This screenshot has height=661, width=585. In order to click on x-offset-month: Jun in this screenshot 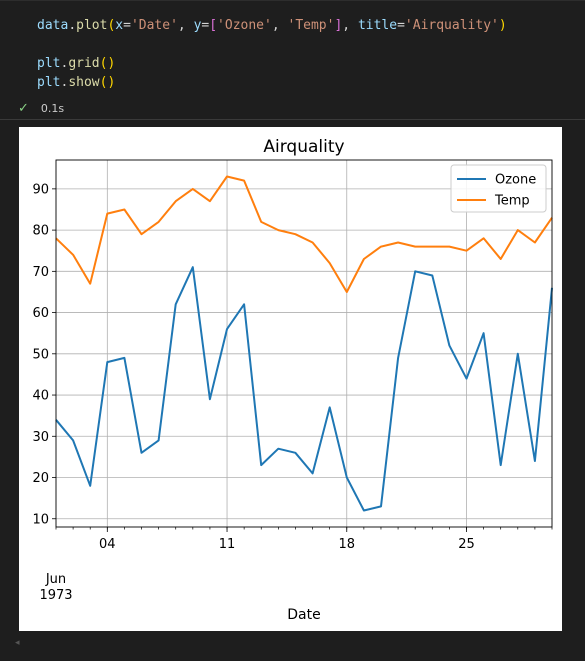, I will do `click(55, 579)`.